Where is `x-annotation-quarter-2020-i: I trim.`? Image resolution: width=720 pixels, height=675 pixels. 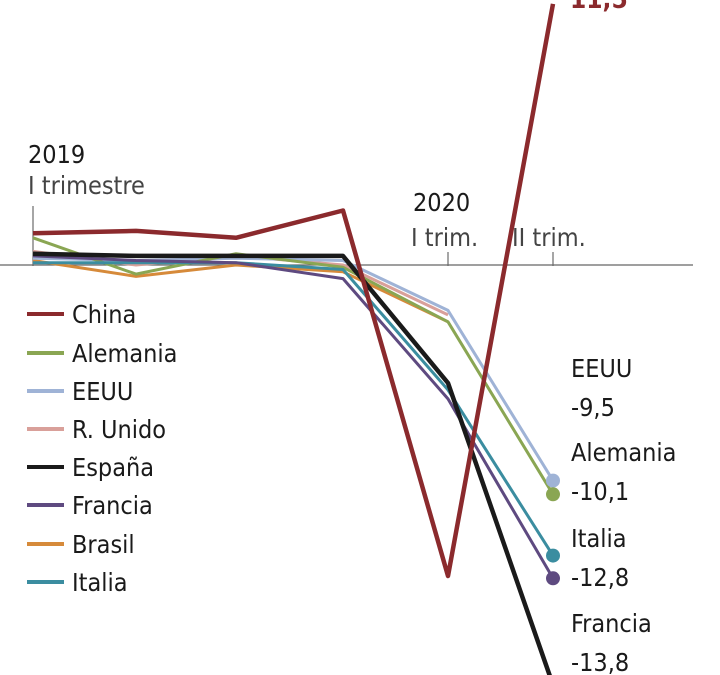 x-annotation-quarter-2020-i: I trim. is located at coordinates (444, 237).